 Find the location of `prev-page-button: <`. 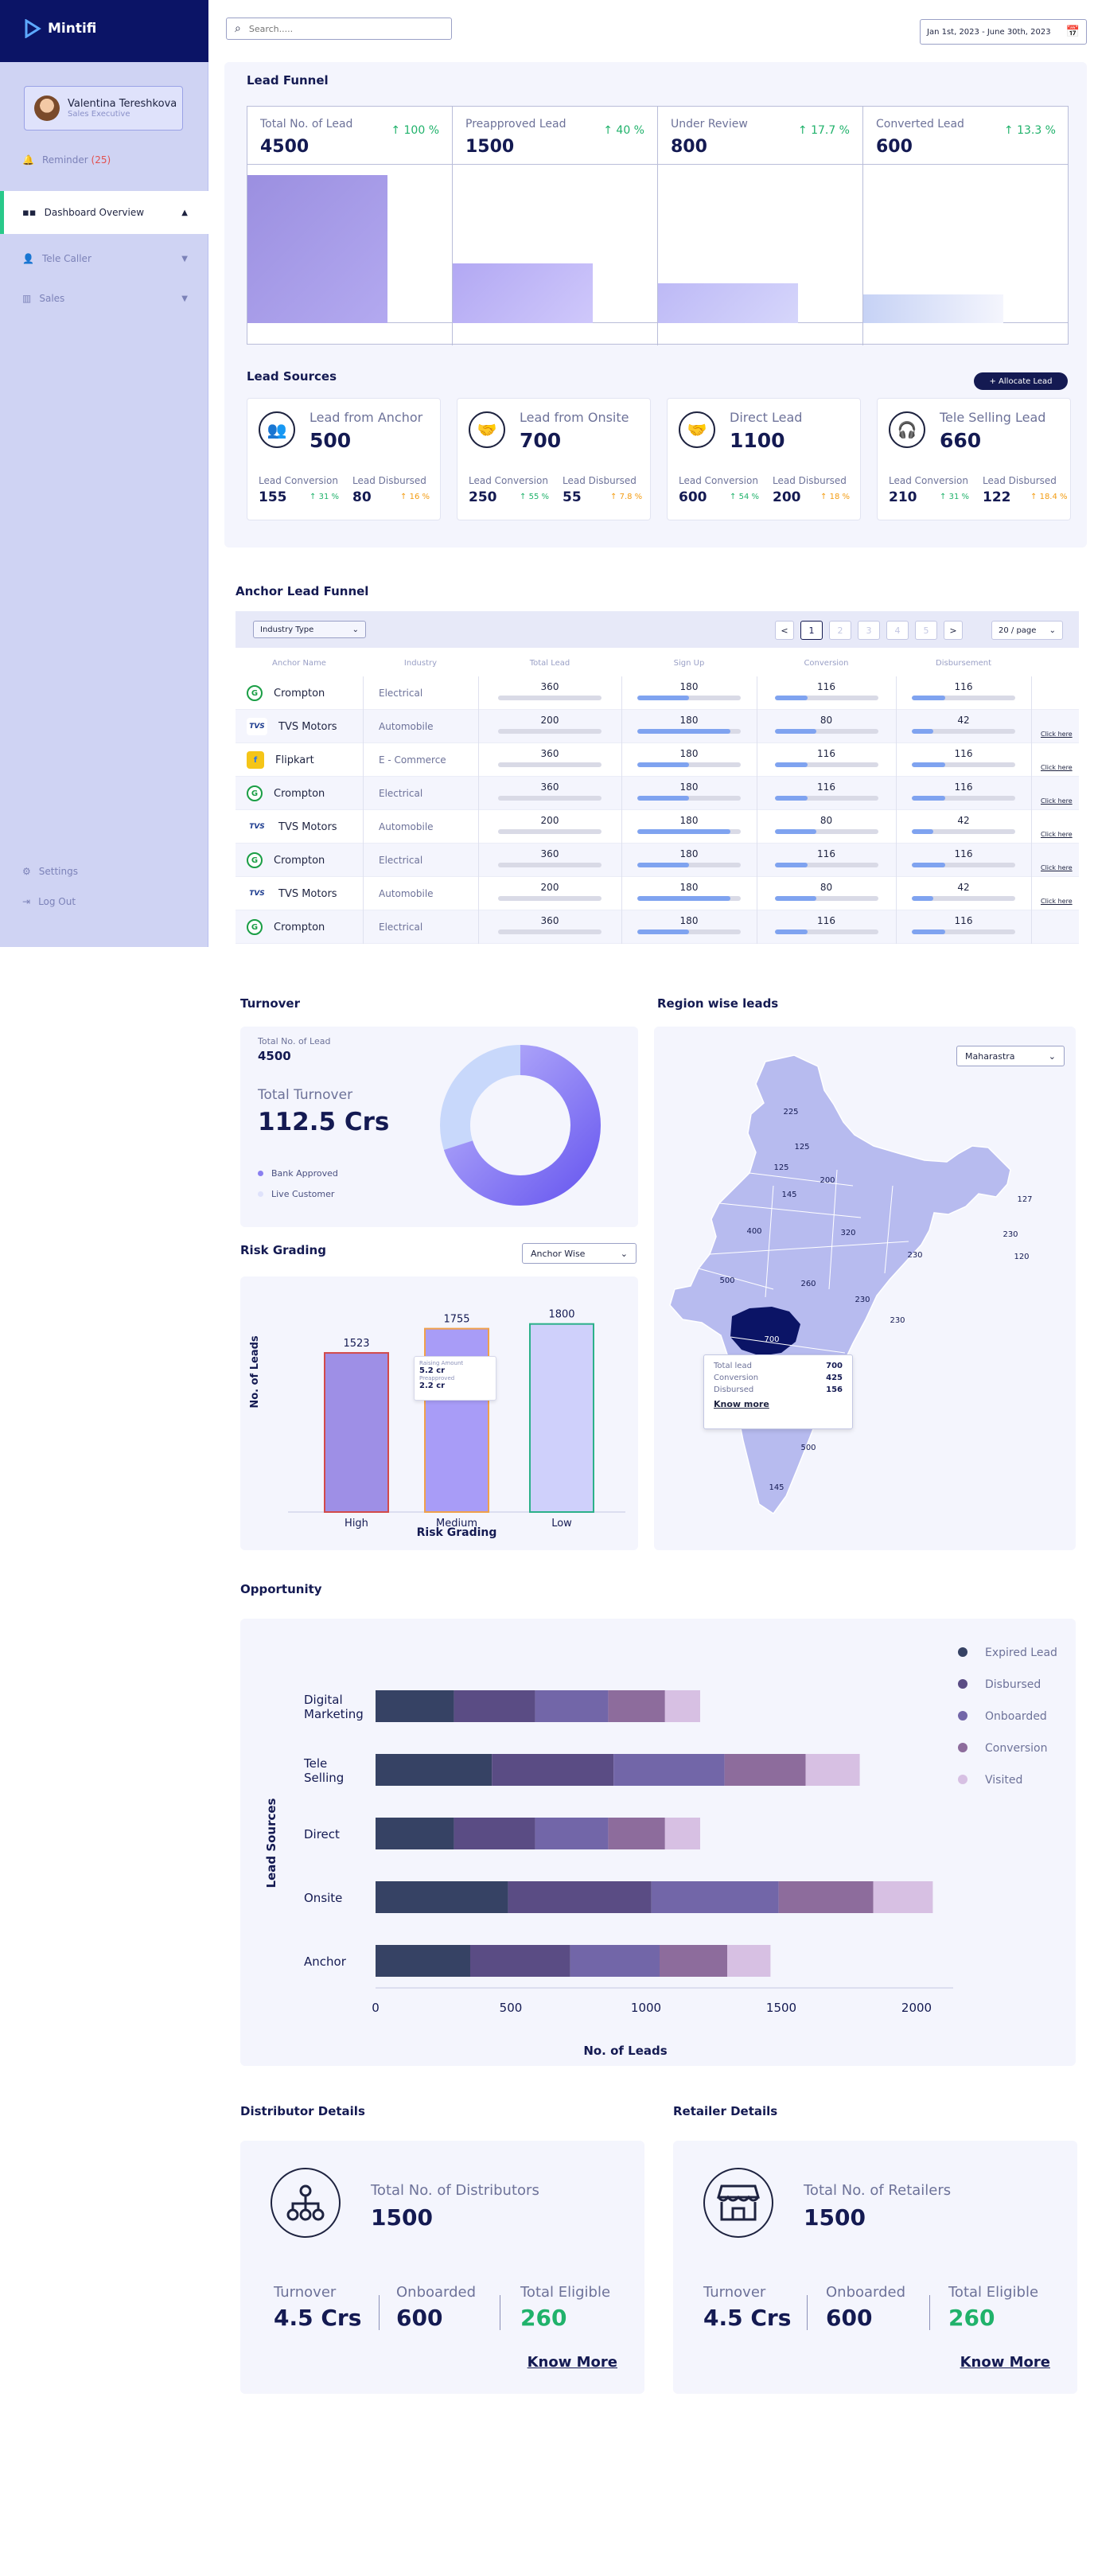

prev-page-button: < is located at coordinates (784, 630).